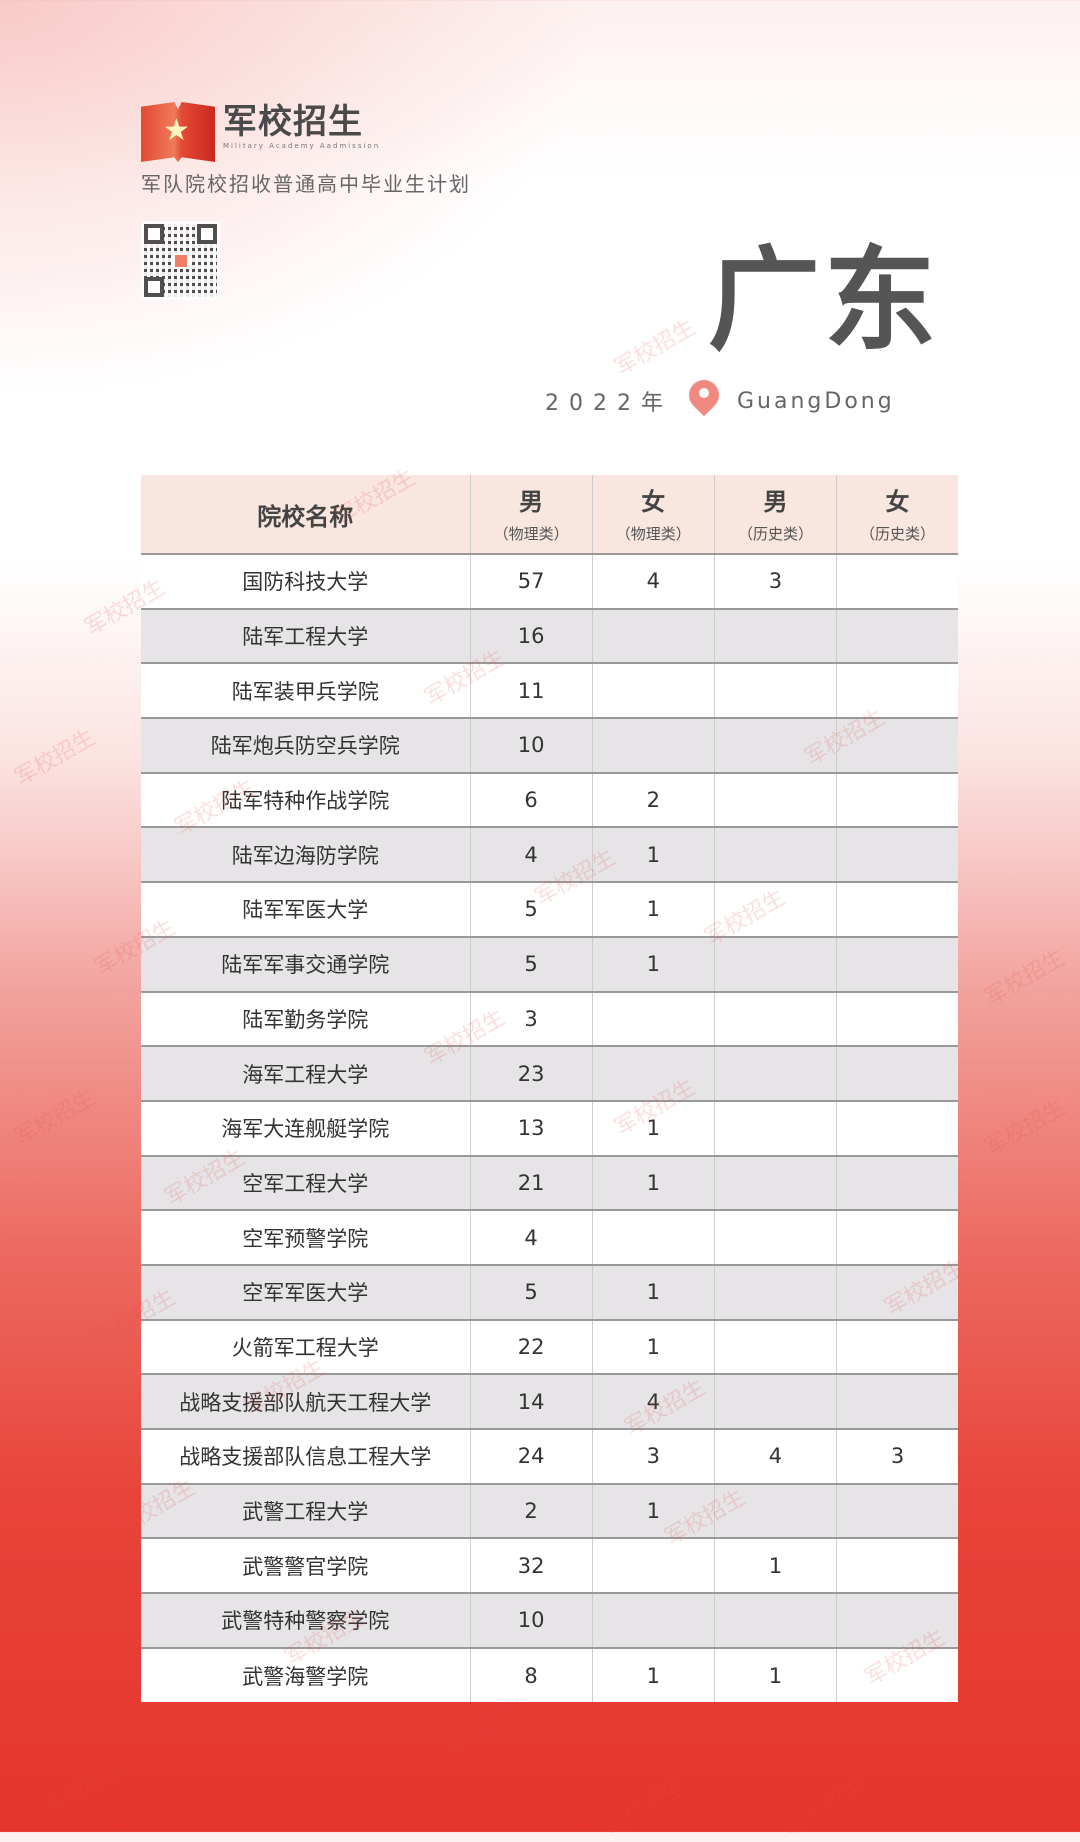 The image size is (1080, 1842). I want to click on table-row: 战略支援部队信息工程大学 24 3 4 3, so click(549, 1456).